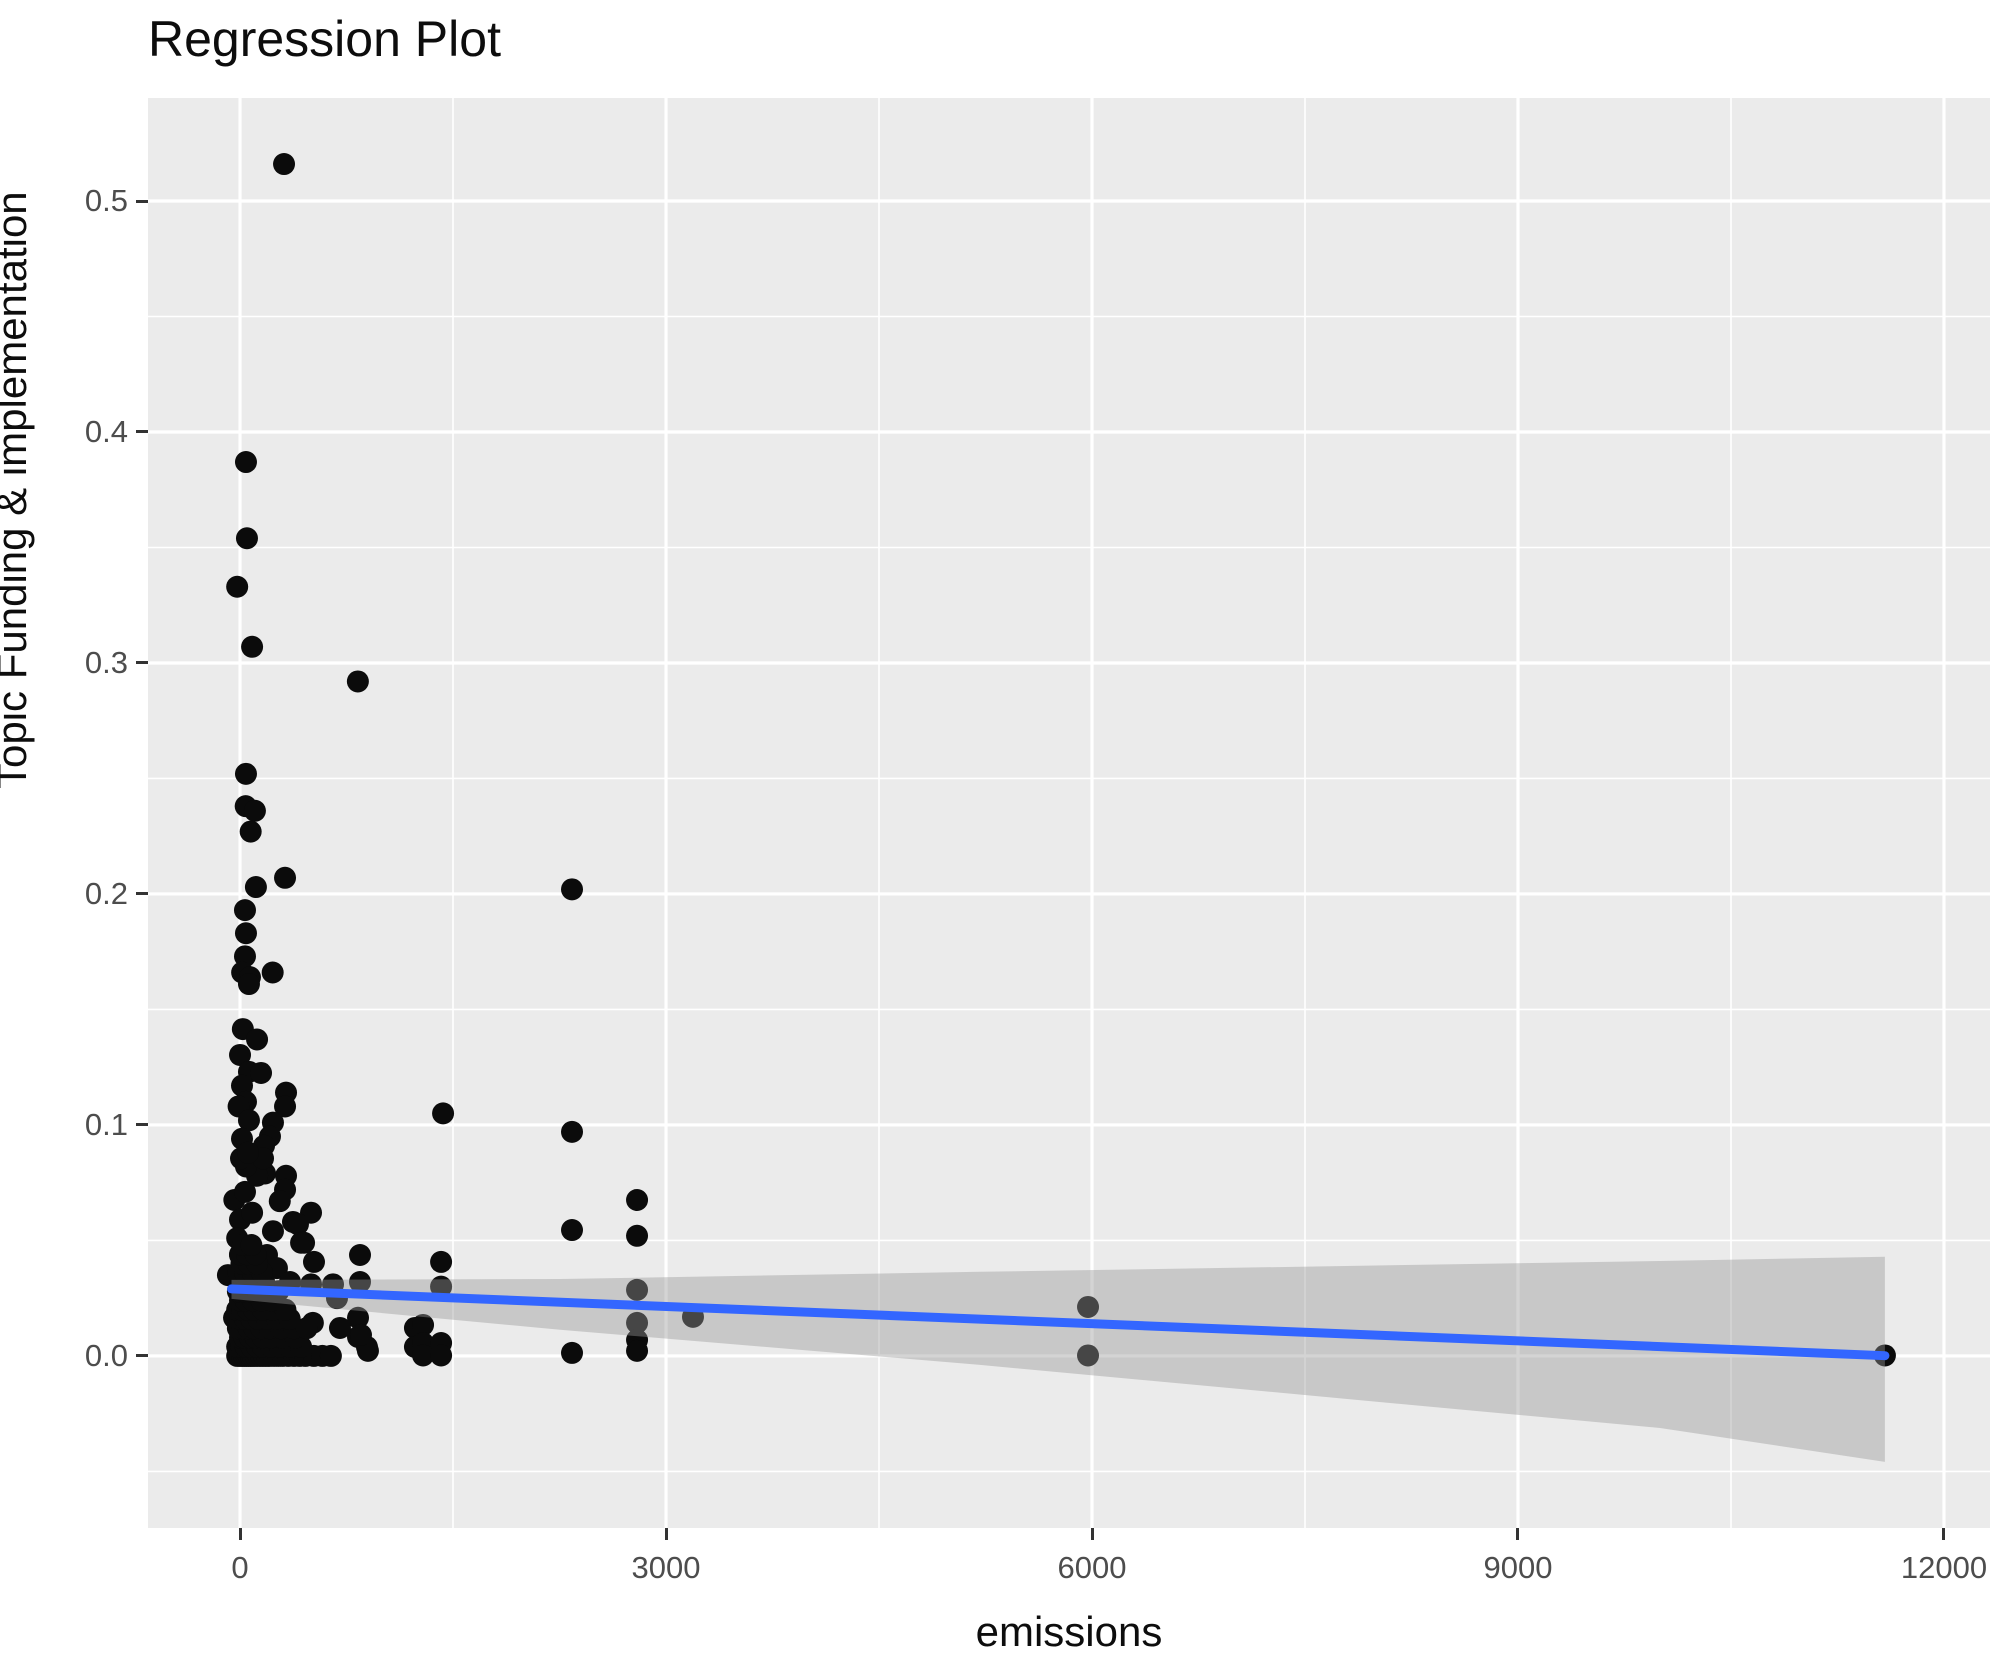 This screenshot has height=1665, width=1990. What do you see at coordinates (324, 39) in the screenshot?
I see `plot-title: Regression Plot` at bounding box center [324, 39].